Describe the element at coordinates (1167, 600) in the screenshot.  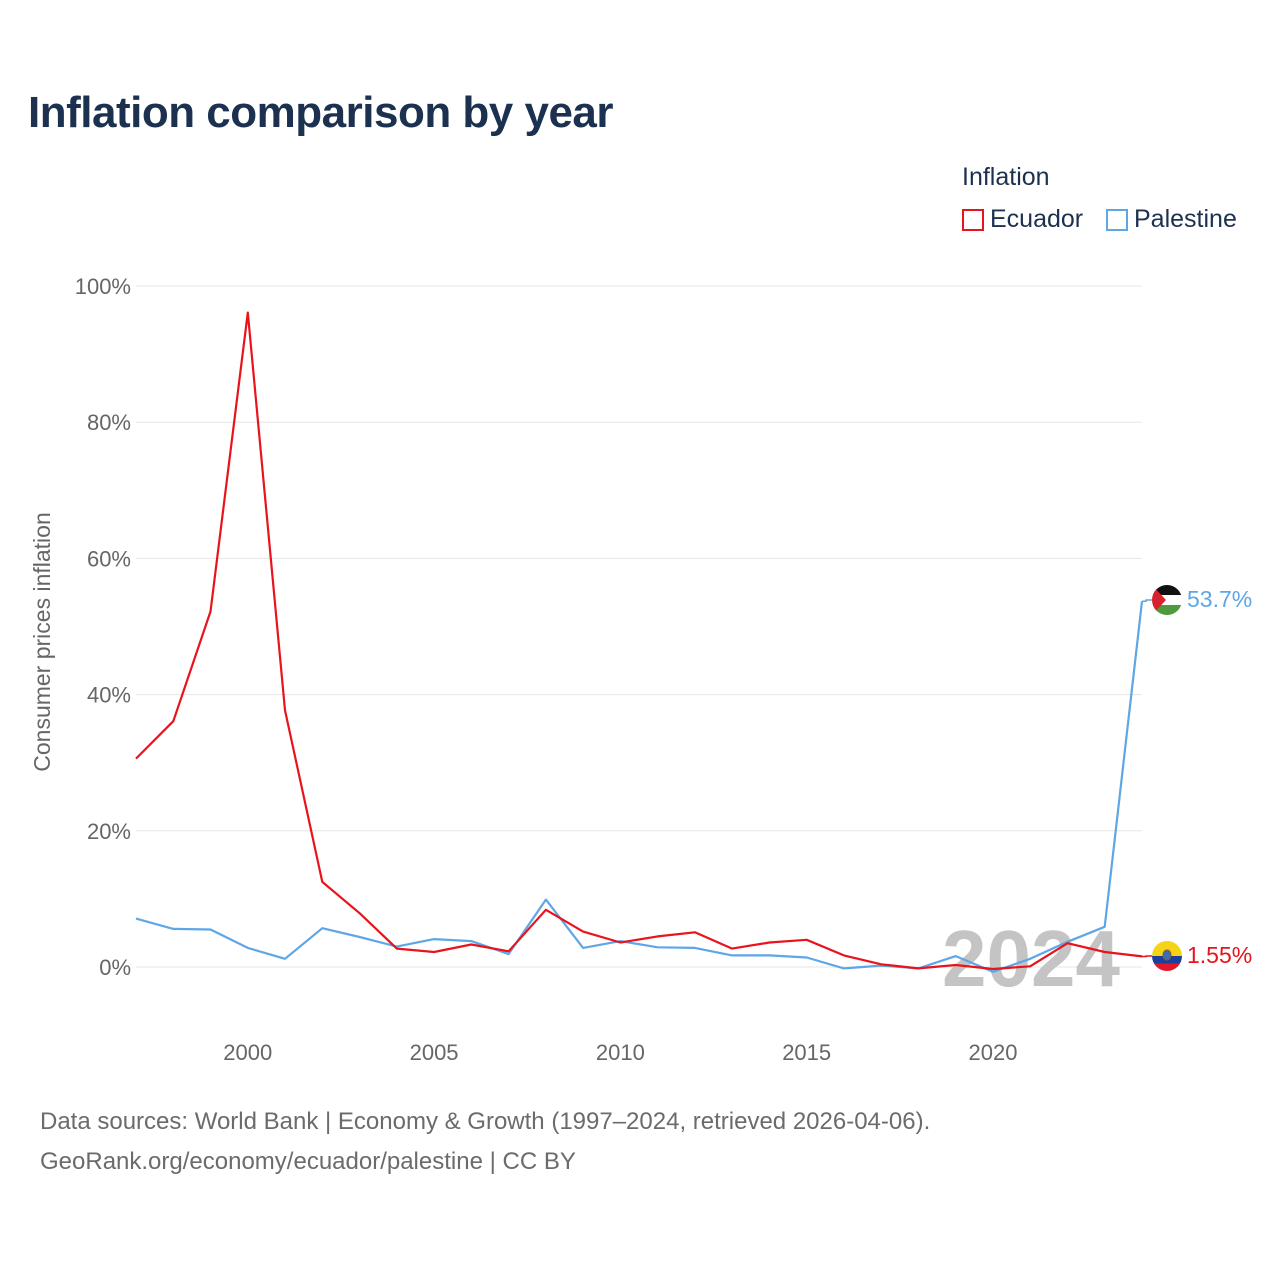
I see `palestine-flag-icon` at that location.